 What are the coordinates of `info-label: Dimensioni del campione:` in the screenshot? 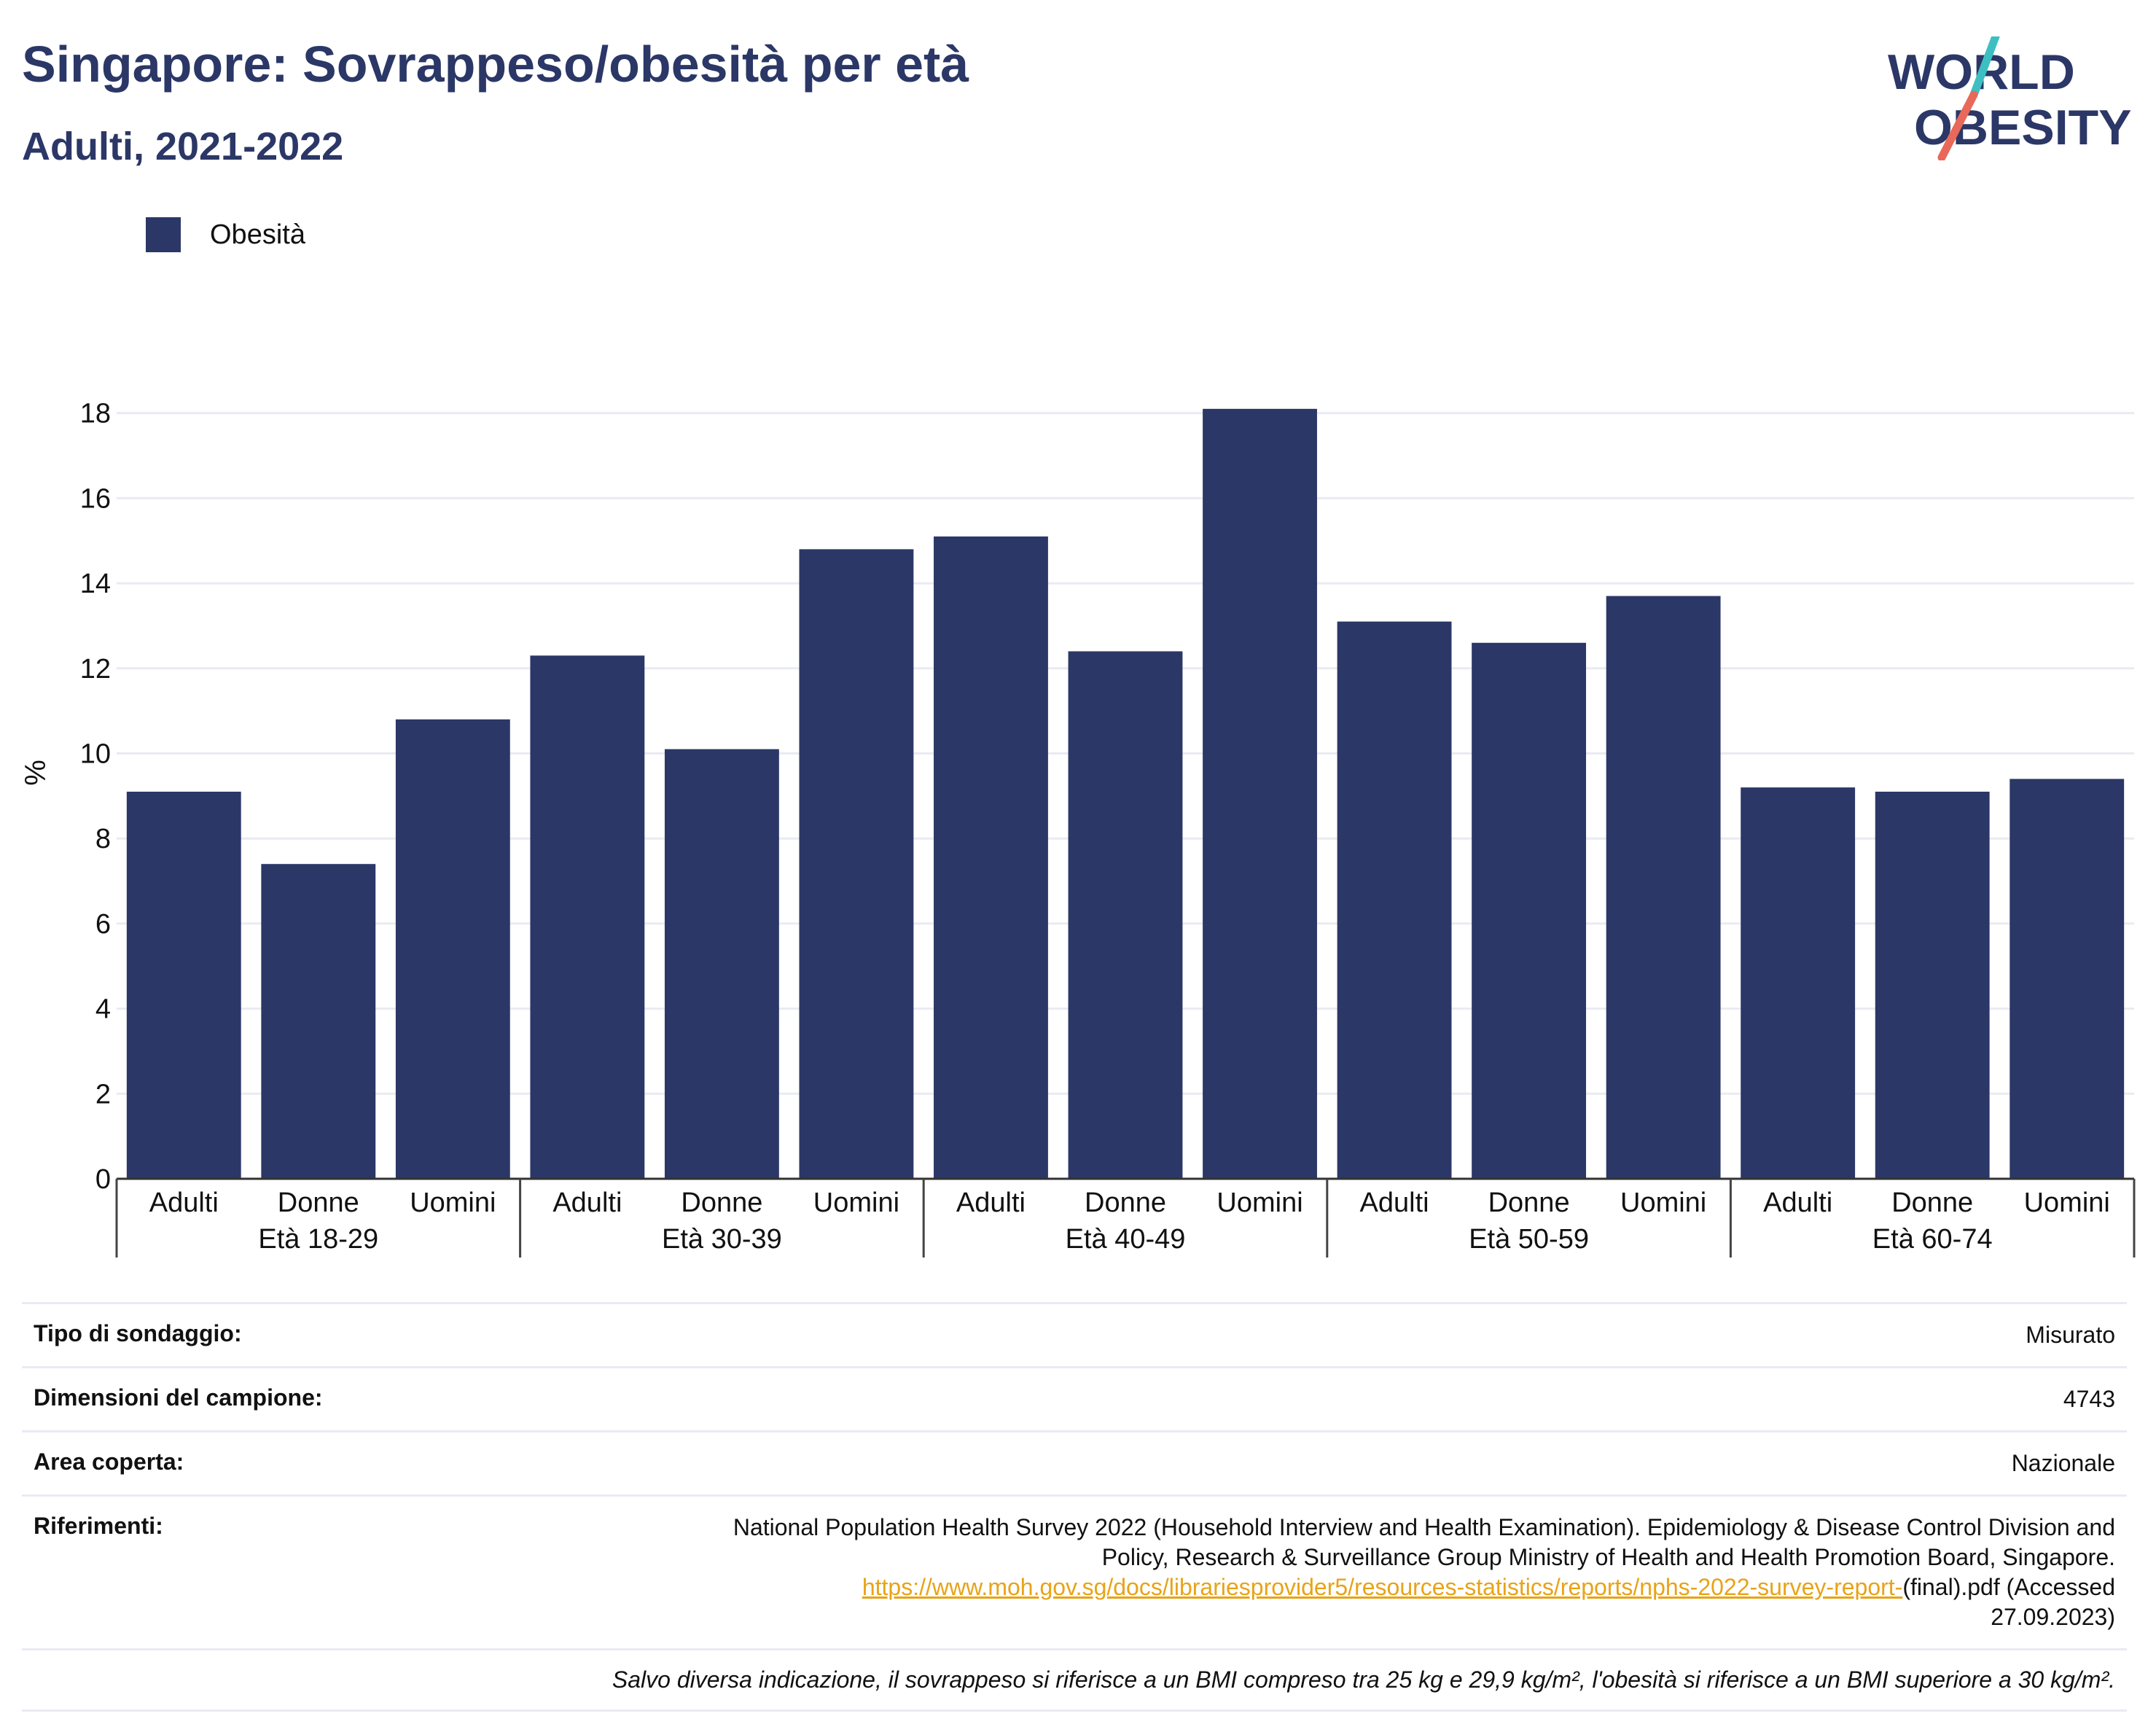 It's located at (214, 1398).